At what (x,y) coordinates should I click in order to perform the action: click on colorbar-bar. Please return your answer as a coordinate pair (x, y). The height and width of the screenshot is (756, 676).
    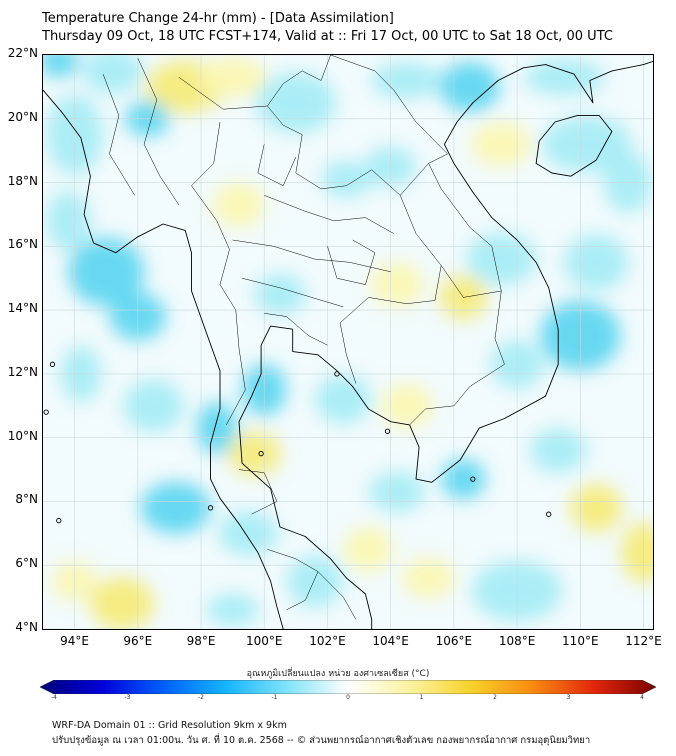
    Looking at the image, I should click on (348, 687).